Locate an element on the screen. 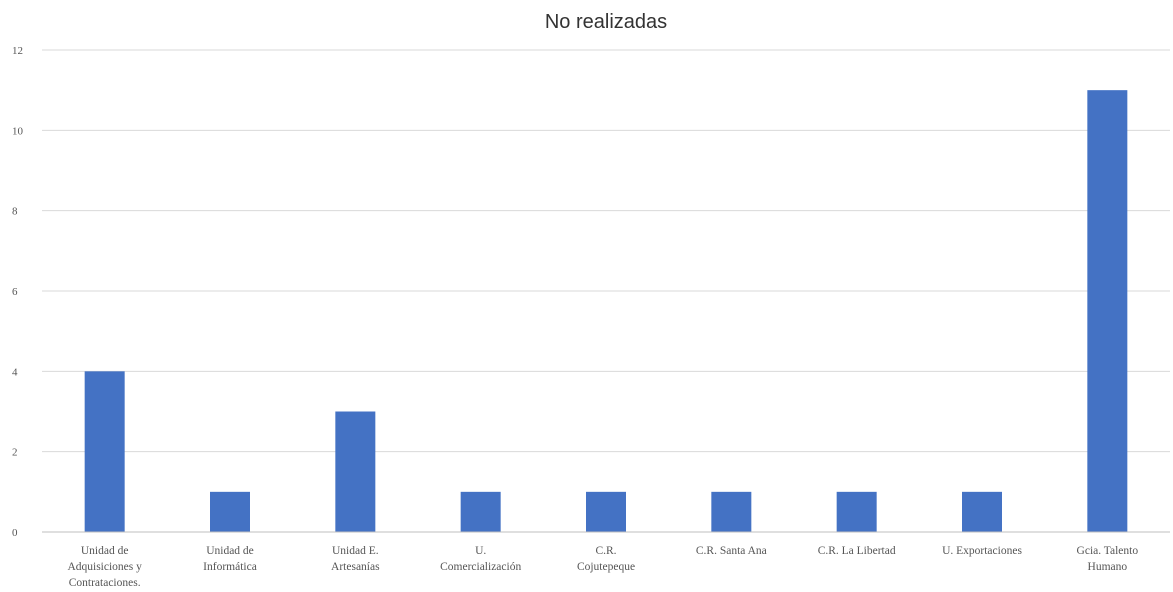  x-tick-label-line: Adquisiciones y is located at coordinates (104, 567).